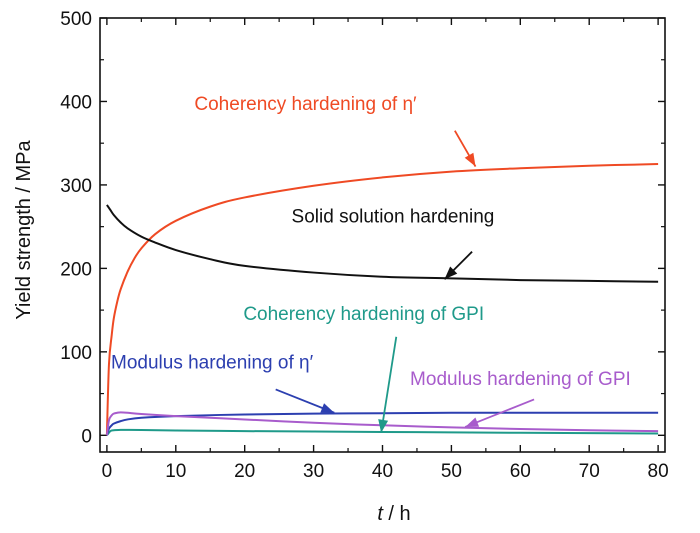 The image size is (700, 533). I want to click on y-tick-label: 500, so click(76, 19).